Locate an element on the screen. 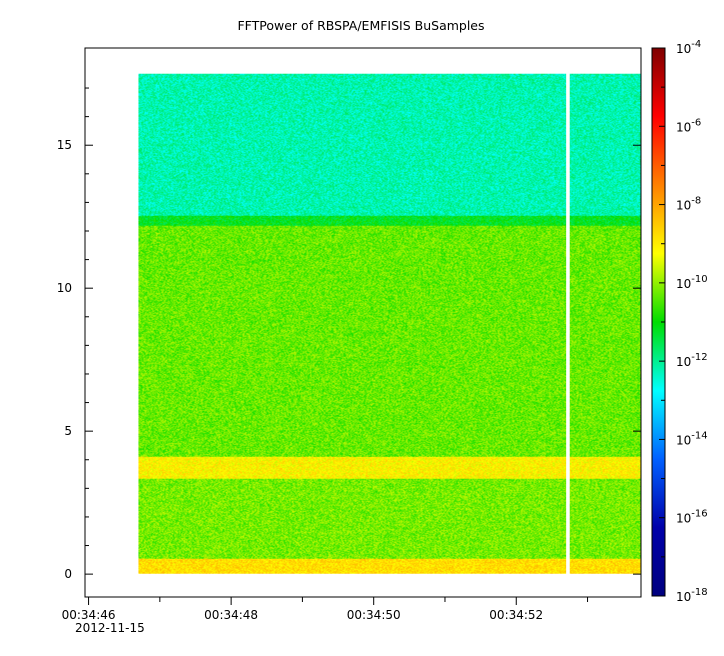  x-tick-label: 00:34:50 is located at coordinates (374, 615).